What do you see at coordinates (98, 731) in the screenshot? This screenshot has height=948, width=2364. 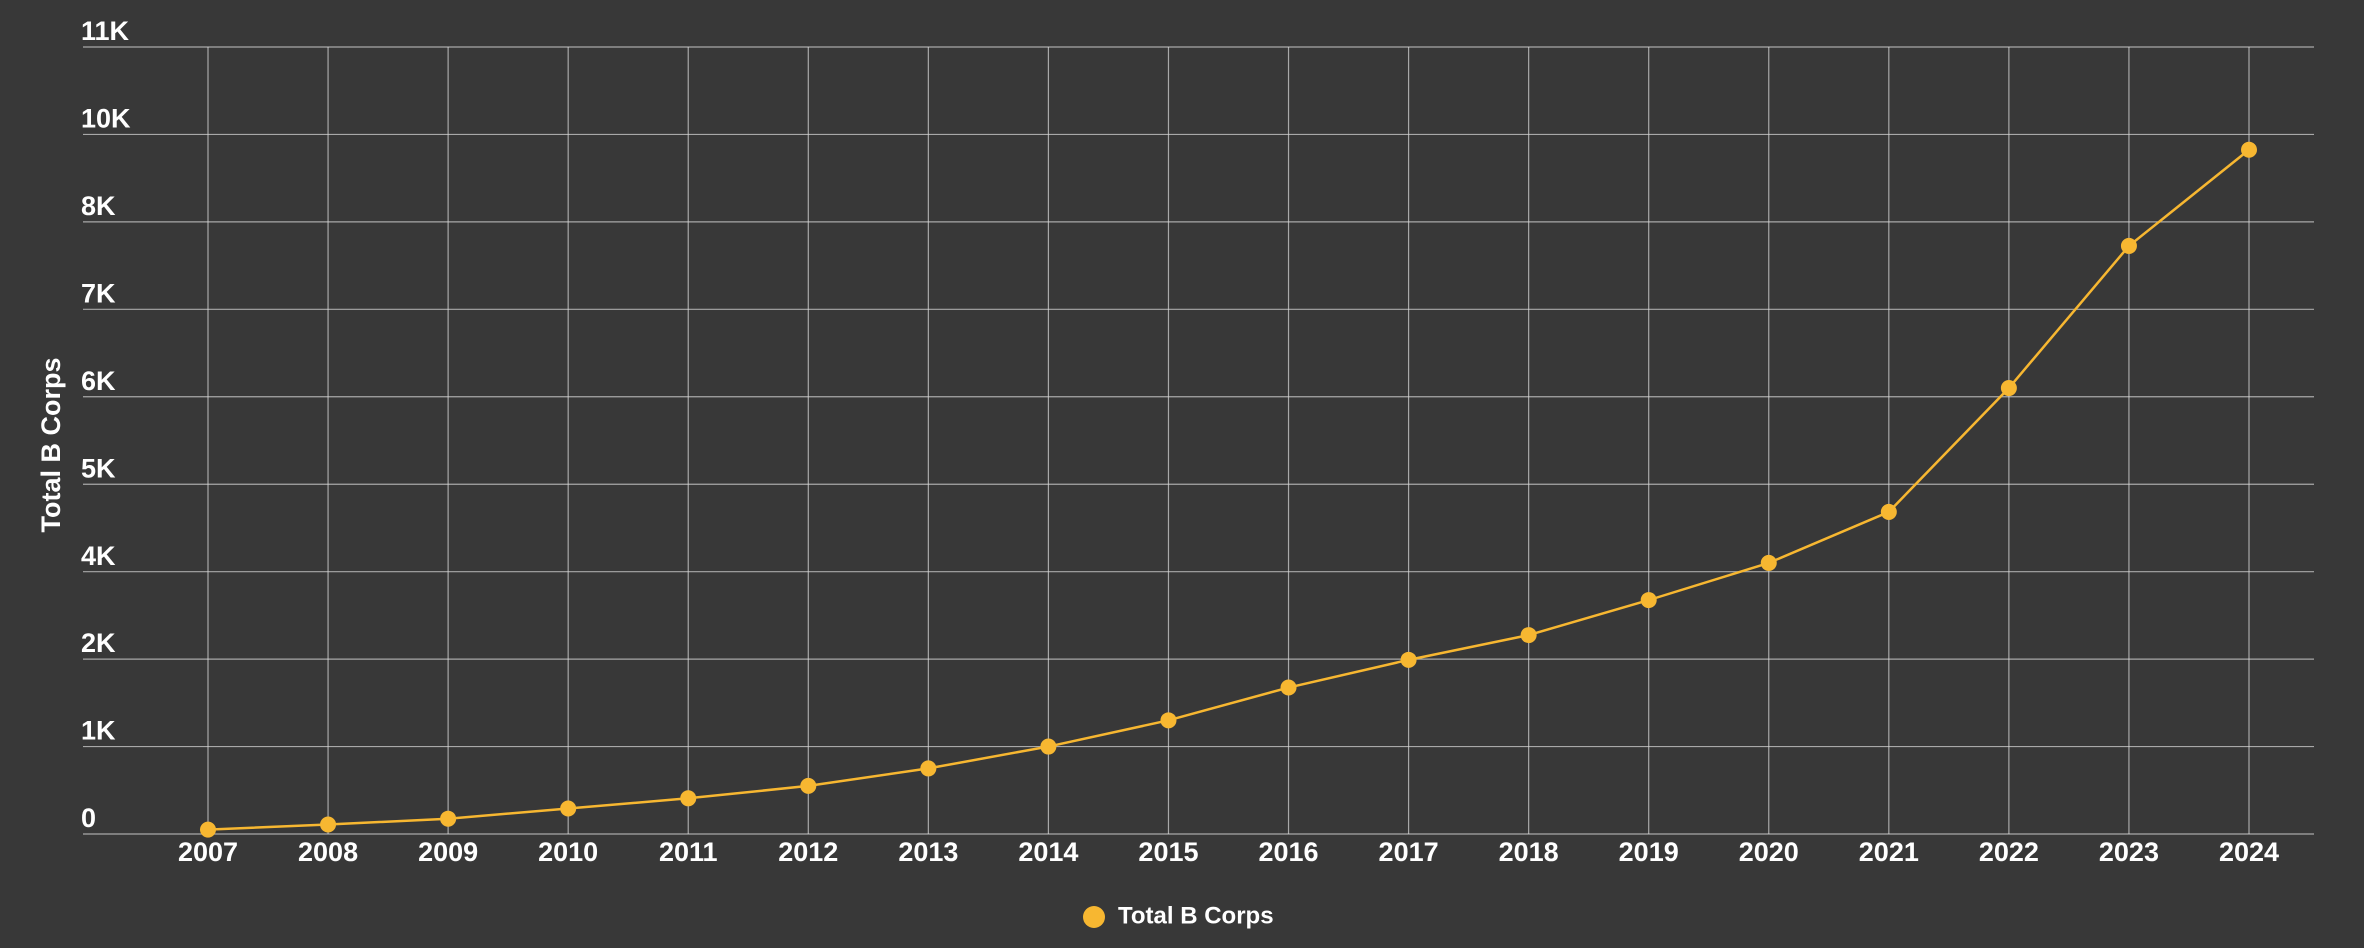 I see `y-tick-label: 1K` at bounding box center [98, 731].